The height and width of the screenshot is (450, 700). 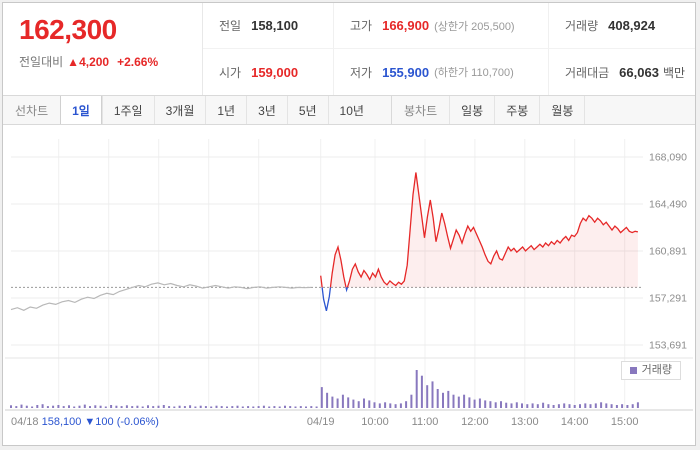 I want to click on svg-text: 168,090, so click(x=668, y=158).